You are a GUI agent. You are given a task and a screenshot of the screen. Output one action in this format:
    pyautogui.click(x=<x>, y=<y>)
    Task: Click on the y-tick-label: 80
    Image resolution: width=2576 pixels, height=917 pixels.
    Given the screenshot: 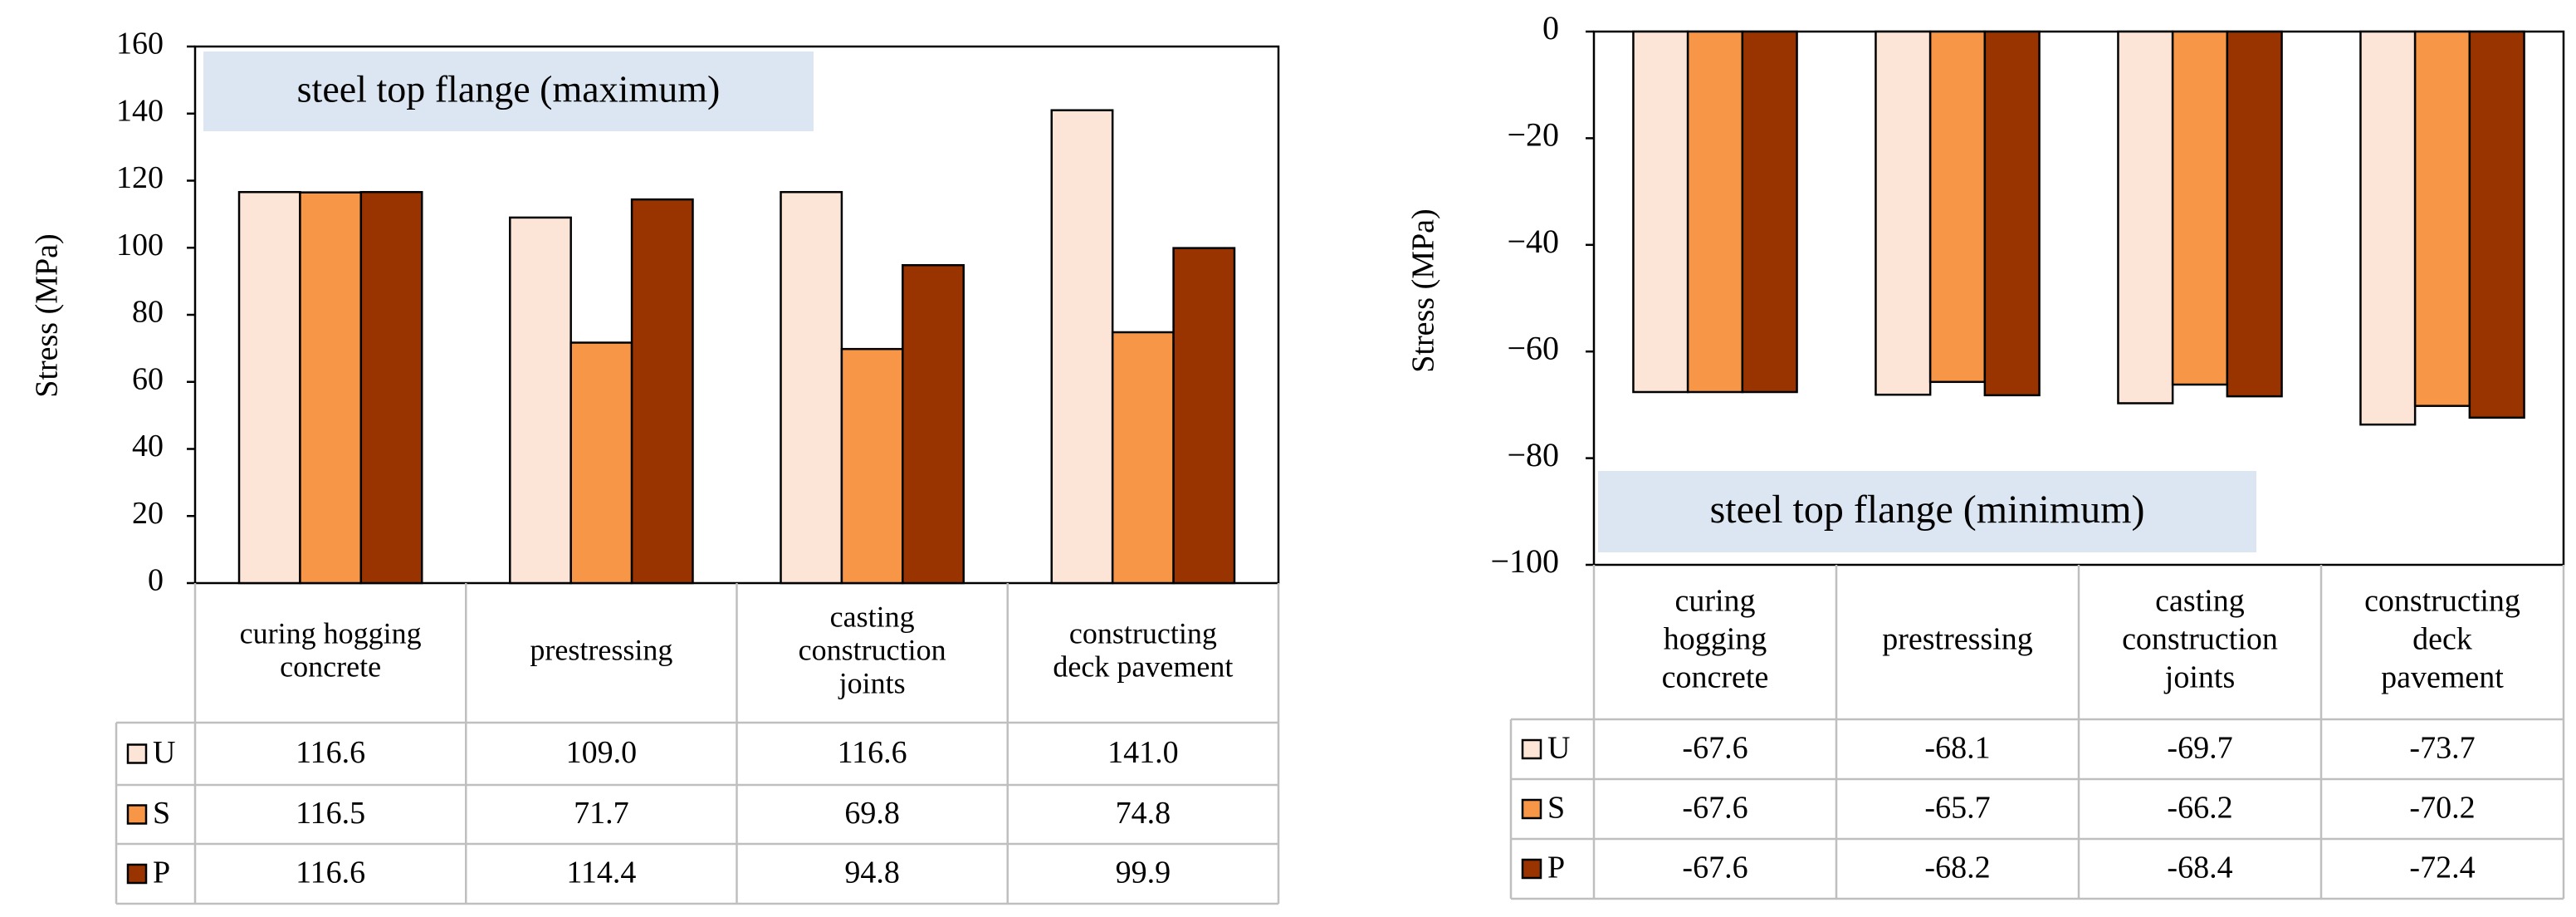 What is the action you would take?
    pyautogui.click(x=148, y=312)
    